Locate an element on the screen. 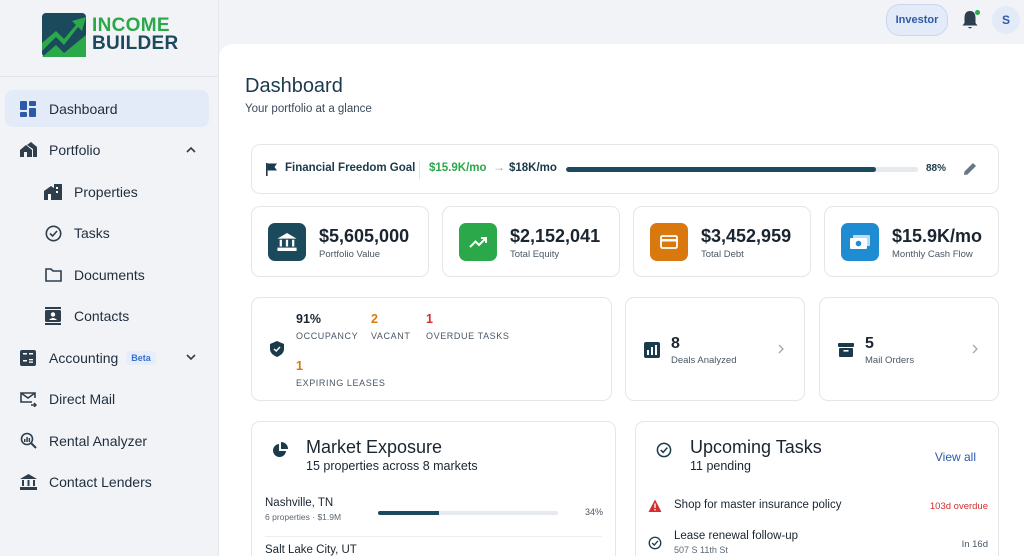 Image resolution: width=1024 pixels, height=556 pixels. overdue-tasks-value: 1 is located at coordinates (429, 319).